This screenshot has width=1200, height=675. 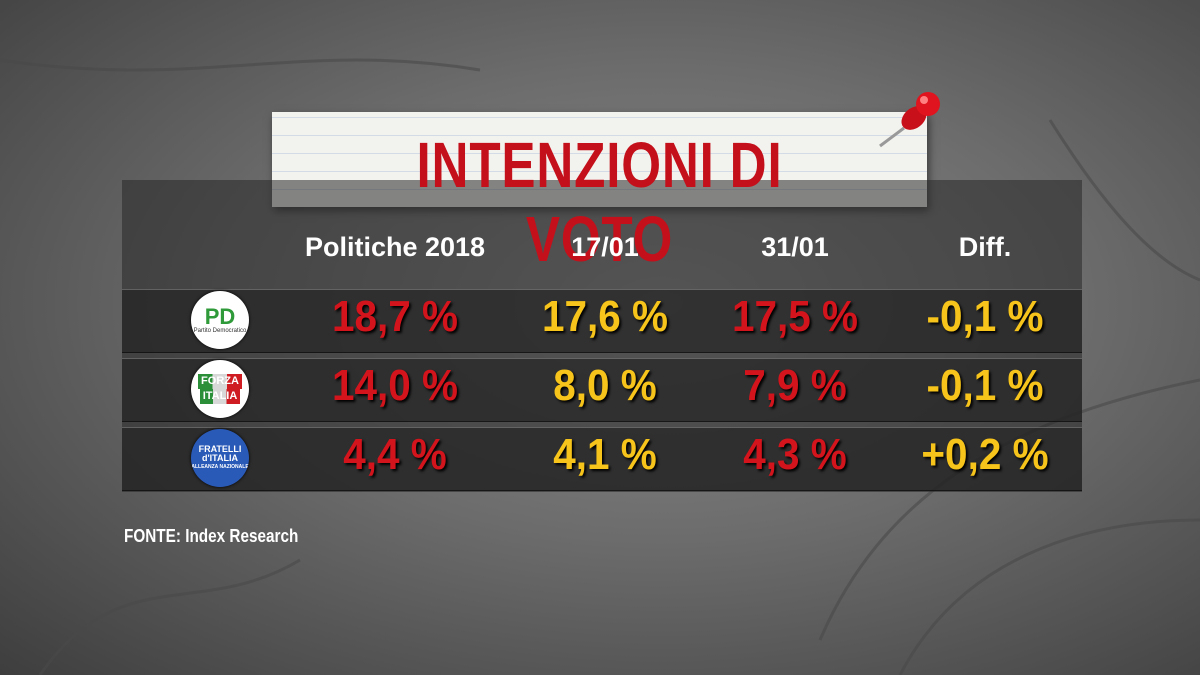 I want to click on table-cell: 17,5 %, so click(x=795, y=316).